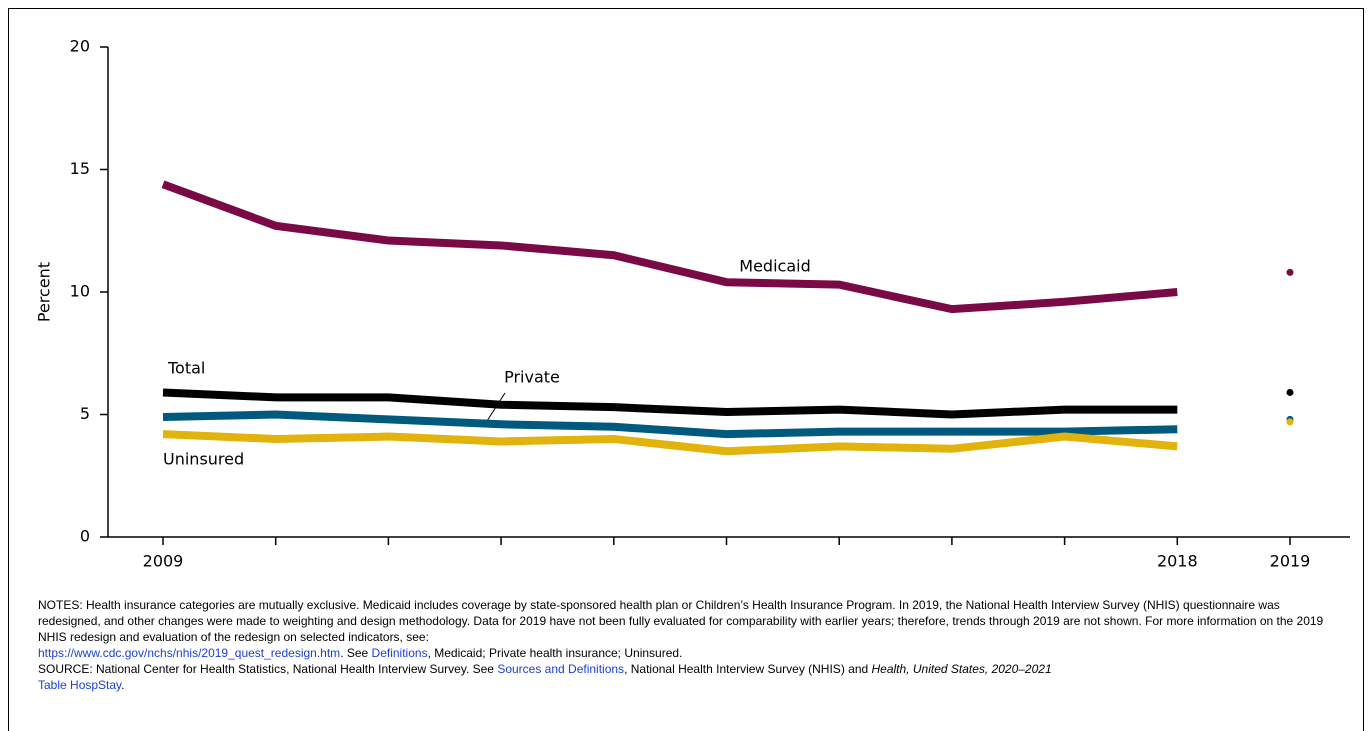 The height and width of the screenshot is (731, 1372). Describe the element at coordinates (186, 368) in the screenshot. I see `series-label: Total` at that location.